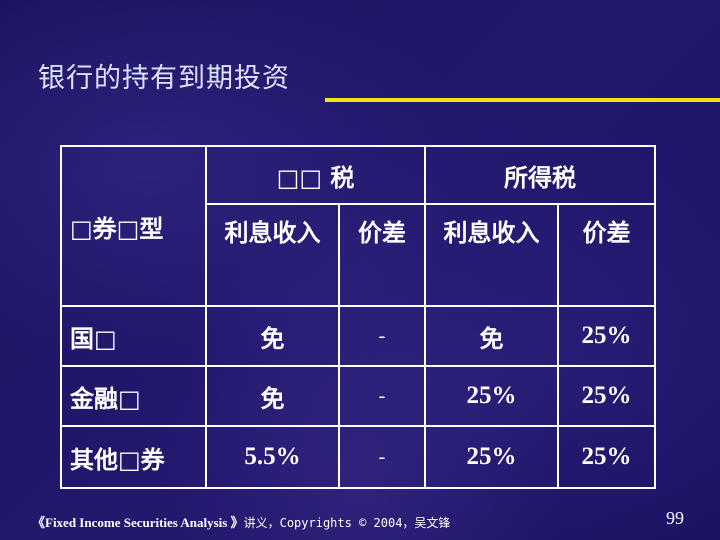 Image resolution: width=720 pixels, height=540 pixels. Describe the element at coordinates (315, 175) in the screenshot. I see `header-group-business-tax: □□ 税` at that location.